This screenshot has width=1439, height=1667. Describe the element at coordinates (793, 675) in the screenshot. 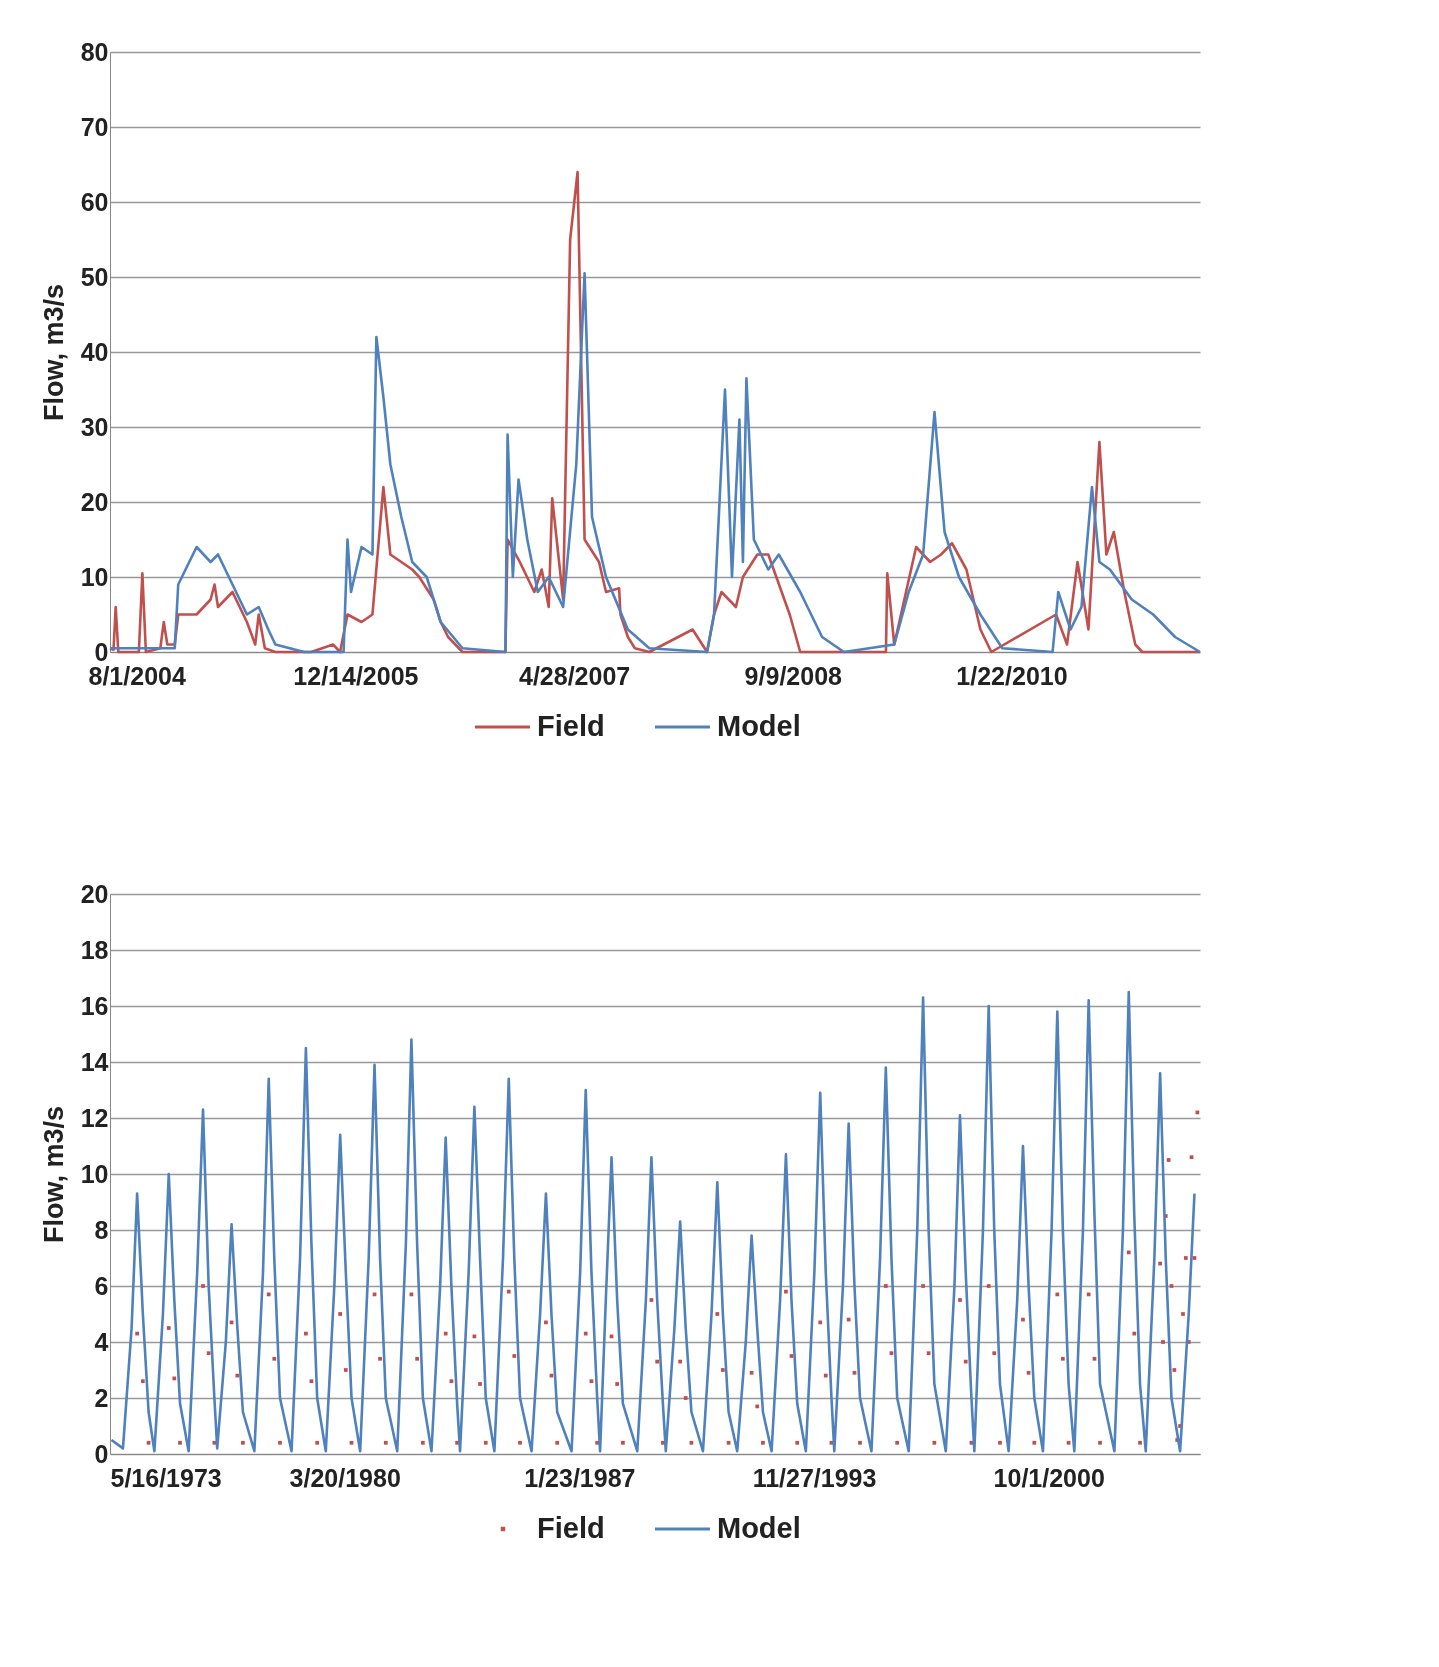

I see `x-tick-label: 9/9/2008` at that location.